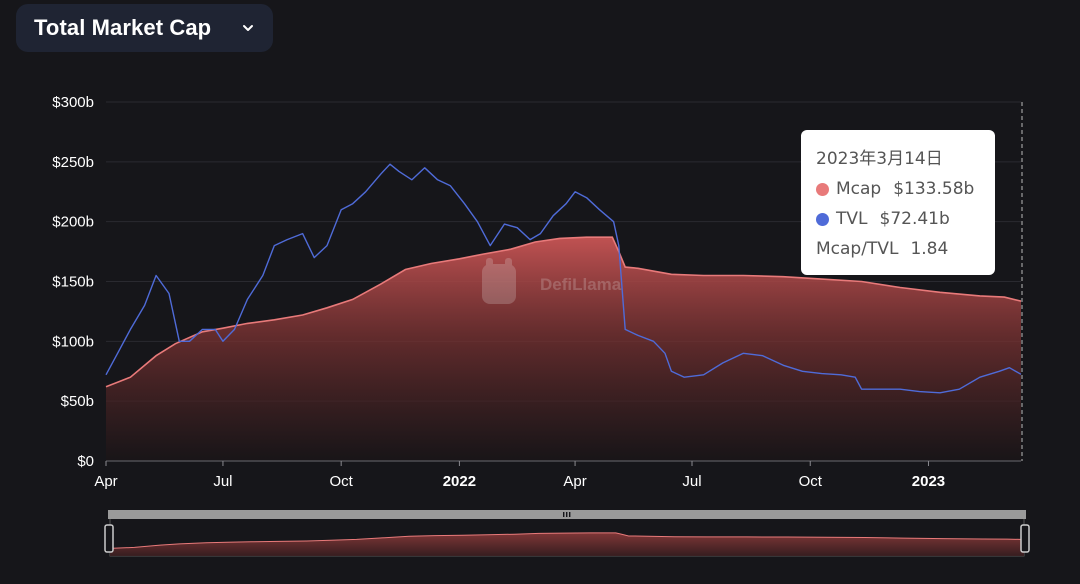  What do you see at coordinates (77, 401) in the screenshot?
I see `y-tick-label: $50b` at bounding box center [77, 401].